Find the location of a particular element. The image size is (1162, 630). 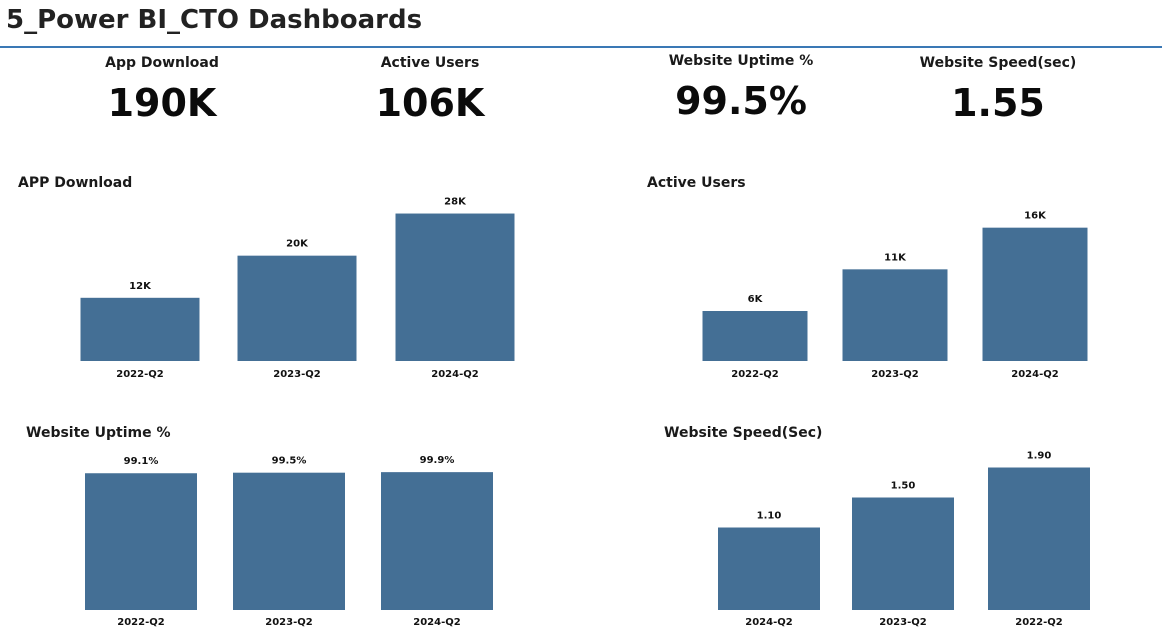

website-speed-bar-chart: 1.10 2024-Q2 1.50 2023-Q2 1.90 2022-Q2 is located at coordinates (904, 539).